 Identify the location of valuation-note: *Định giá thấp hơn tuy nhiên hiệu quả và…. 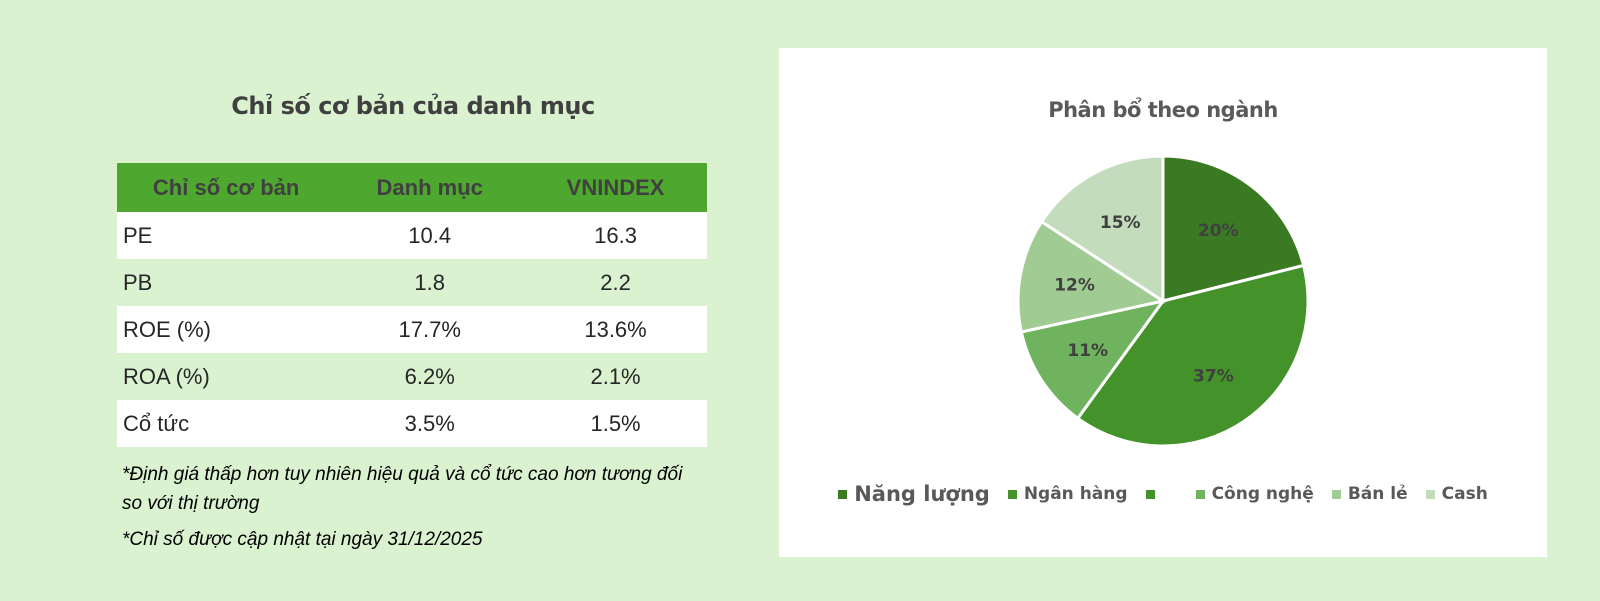
(402, 489).